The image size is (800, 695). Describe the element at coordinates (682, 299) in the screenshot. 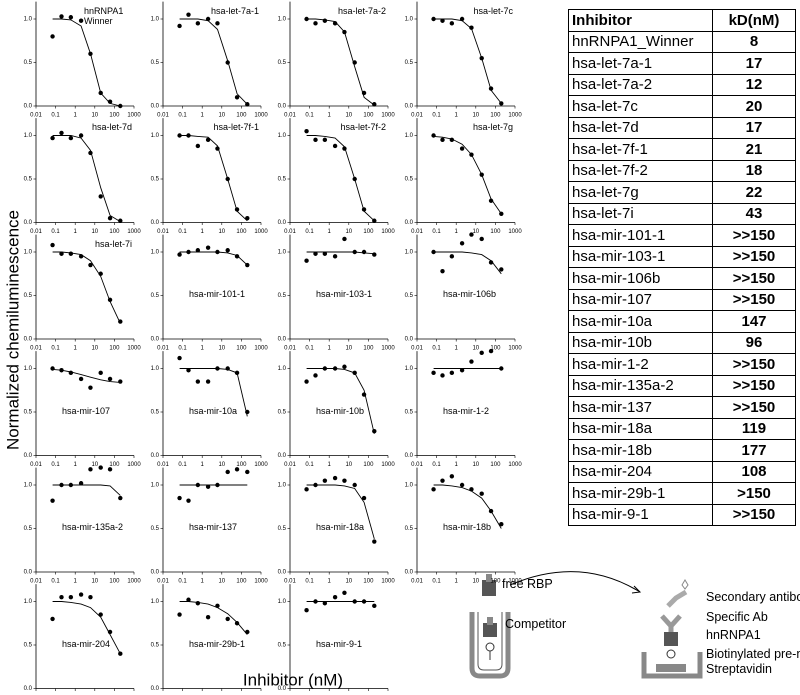

I see `table-row: hsa-mir-107 >>150` at that location.